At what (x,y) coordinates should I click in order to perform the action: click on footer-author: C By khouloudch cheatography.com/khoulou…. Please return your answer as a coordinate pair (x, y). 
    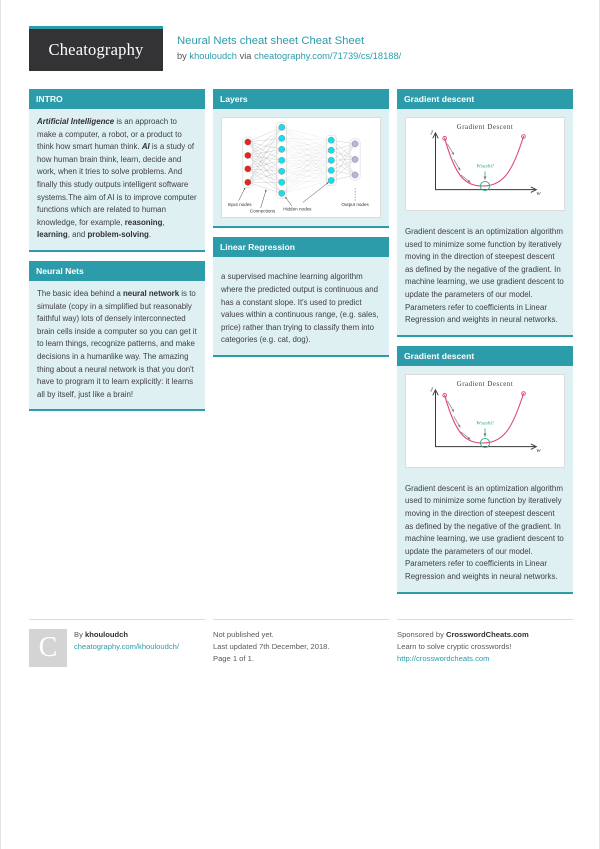
    Looking at the image, I should click on (117, 642).